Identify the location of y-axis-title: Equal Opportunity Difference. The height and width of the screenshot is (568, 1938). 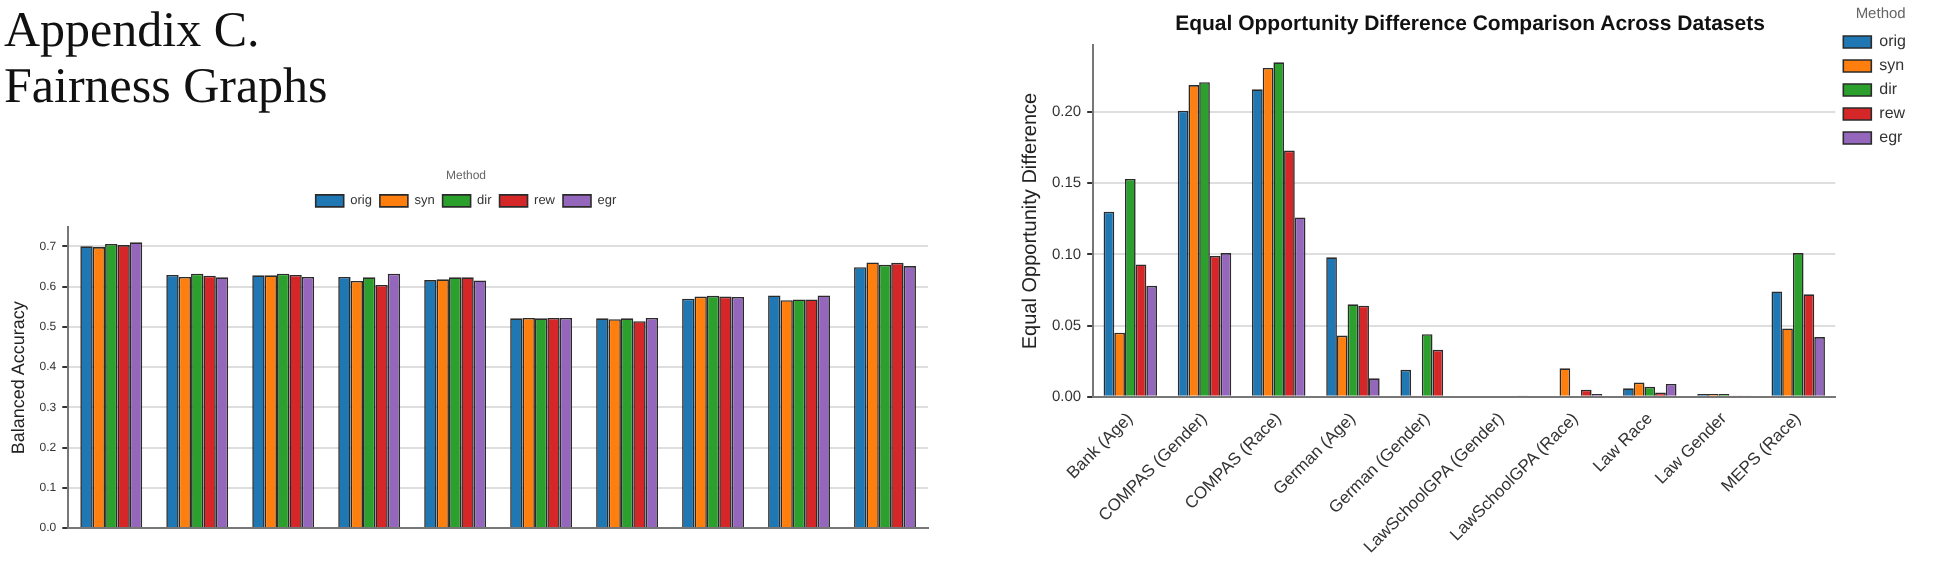
(1030, 220).